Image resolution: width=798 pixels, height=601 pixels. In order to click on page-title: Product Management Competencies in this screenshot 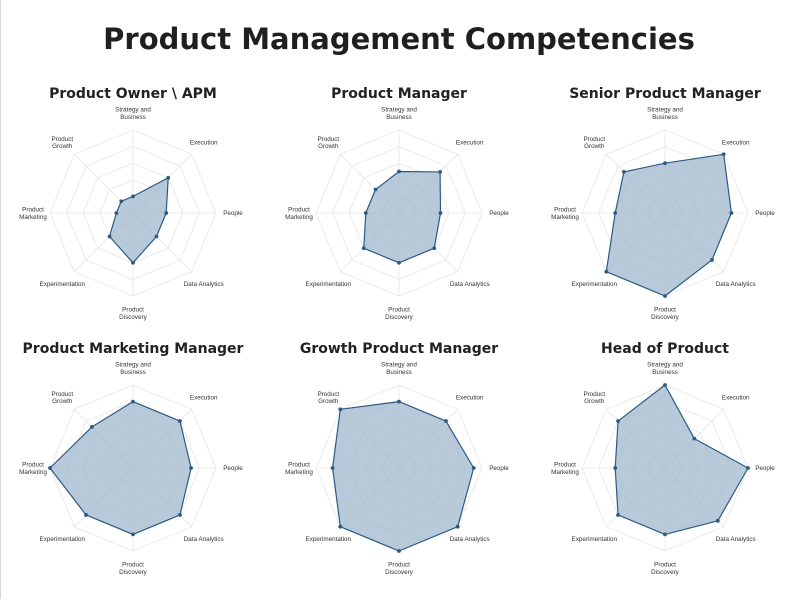, I will do `click(399, 39)`.